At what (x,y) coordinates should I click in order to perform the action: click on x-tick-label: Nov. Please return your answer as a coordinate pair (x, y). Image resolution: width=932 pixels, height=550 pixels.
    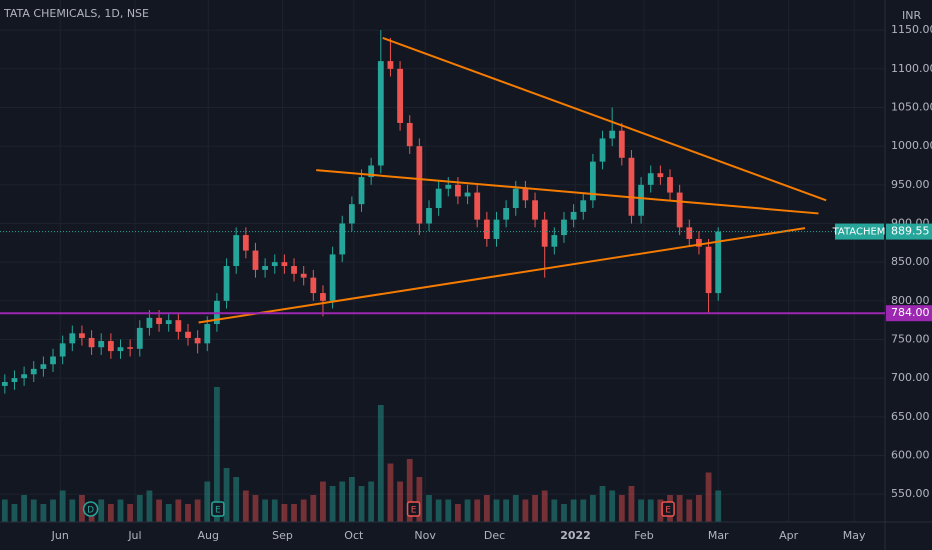
    Looking at the image, I should click on (425, 535).